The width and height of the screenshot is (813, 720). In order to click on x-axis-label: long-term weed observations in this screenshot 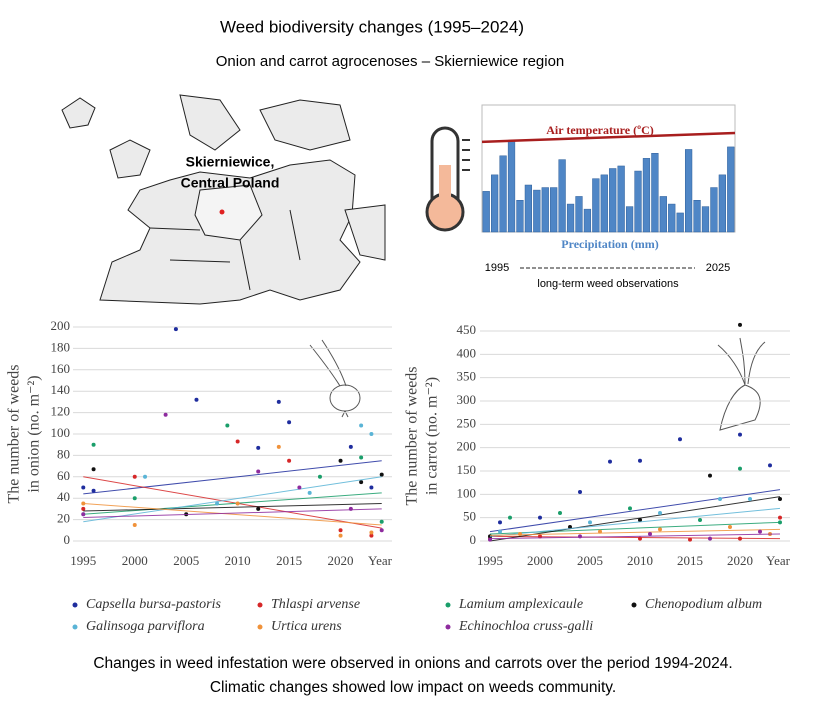, I will do `click(608, 284)`.